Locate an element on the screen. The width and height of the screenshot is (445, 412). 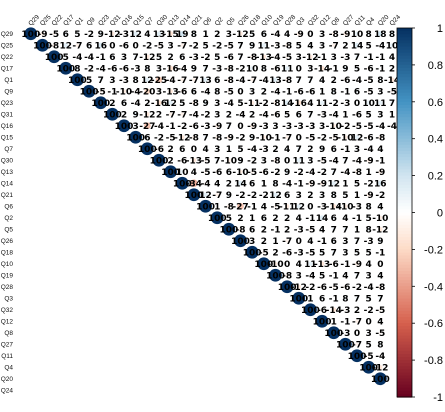
column-label: Q10 is located at coordinates (267, 21).